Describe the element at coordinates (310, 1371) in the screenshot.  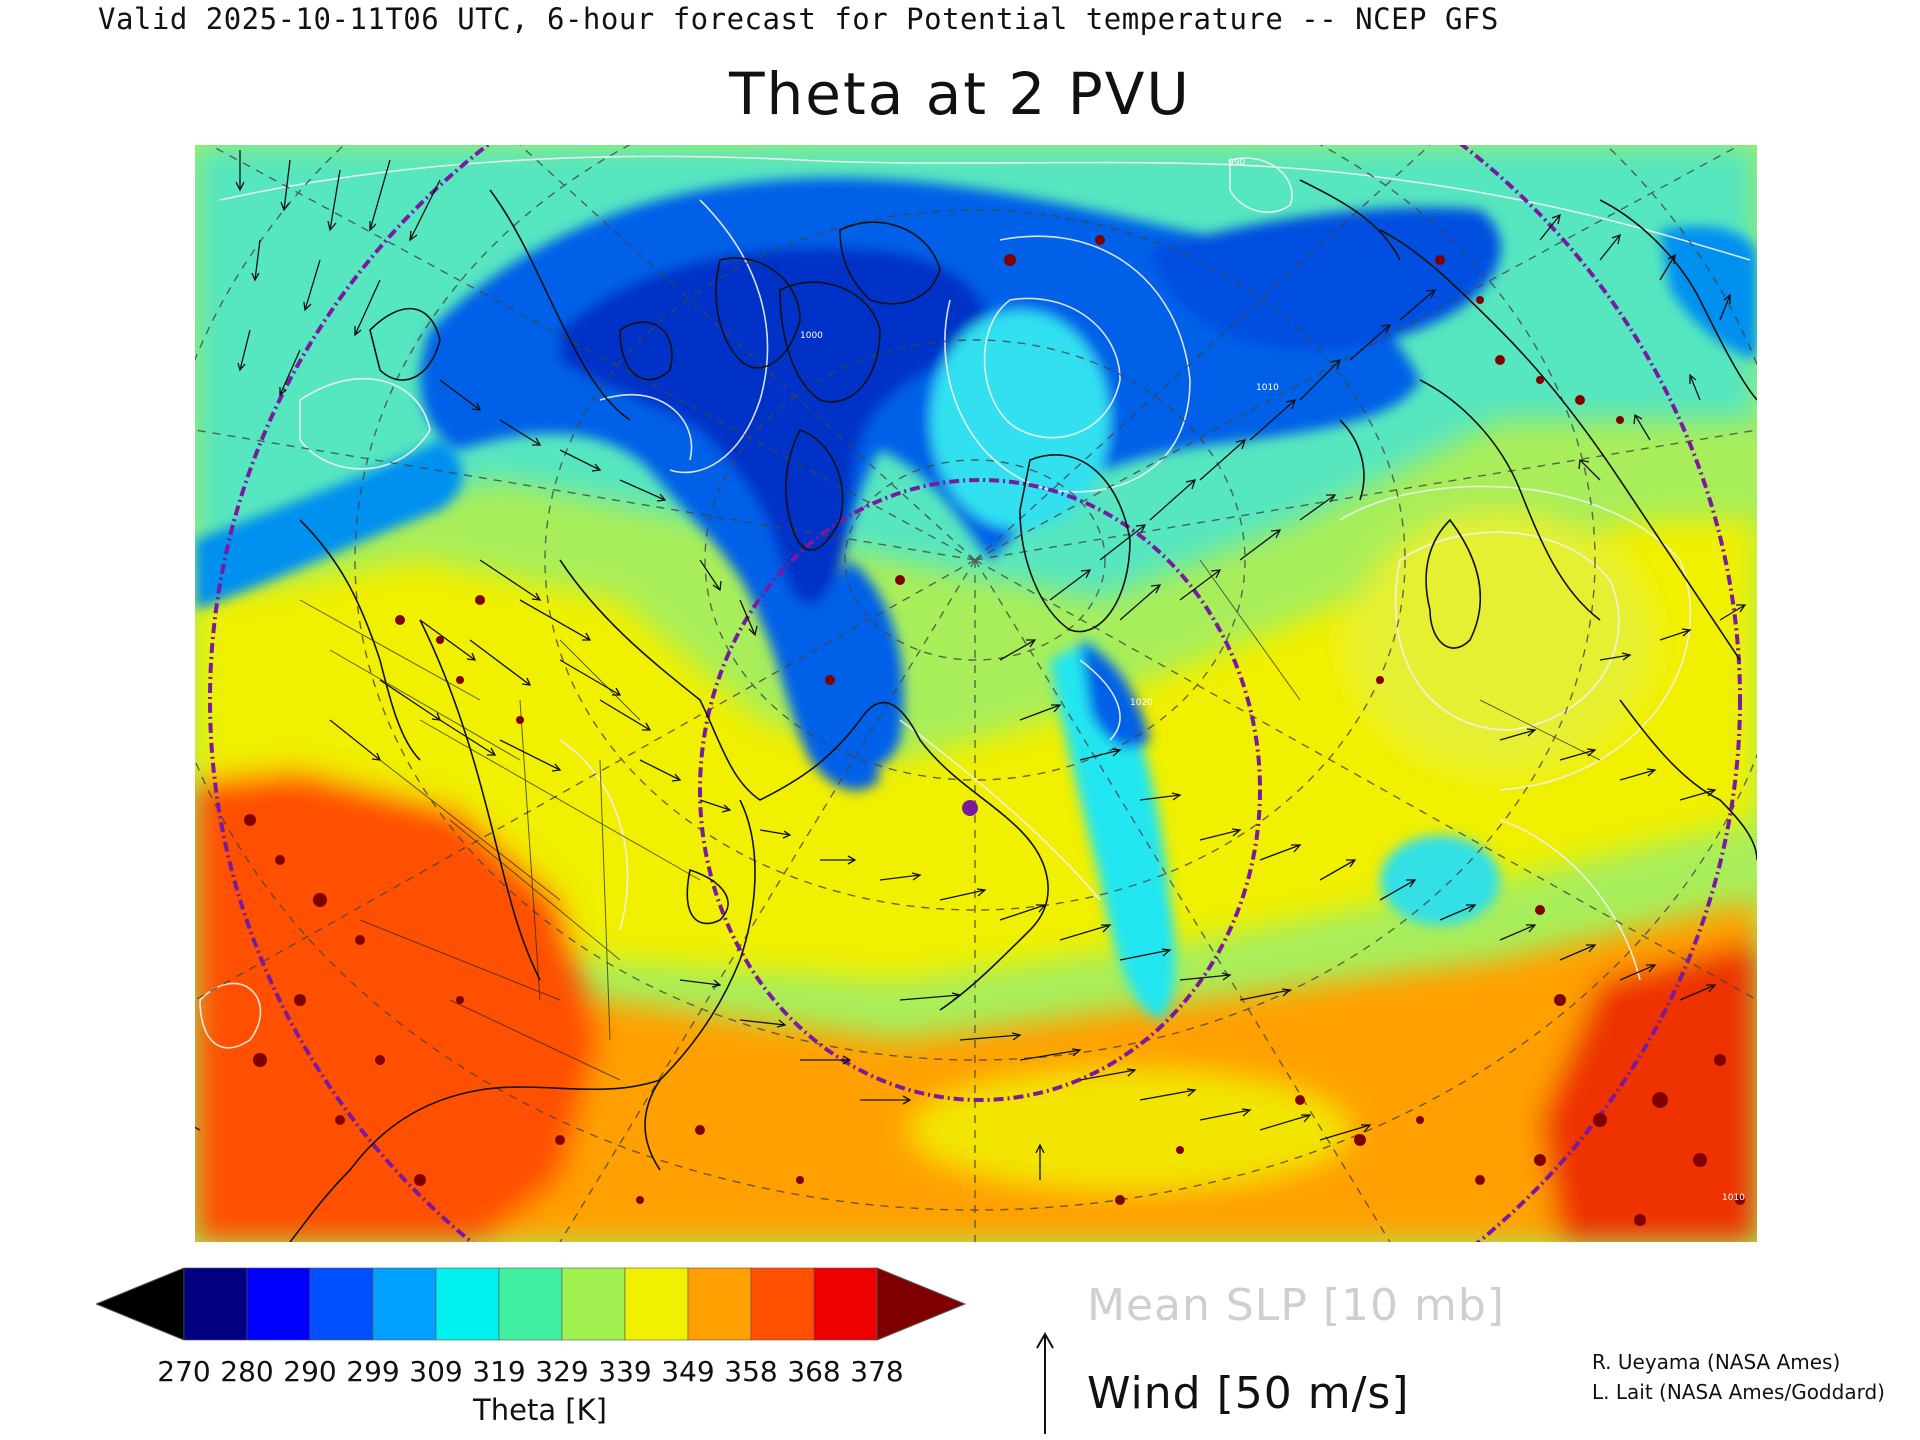
I see `colorbar-tick: 290` at that location.